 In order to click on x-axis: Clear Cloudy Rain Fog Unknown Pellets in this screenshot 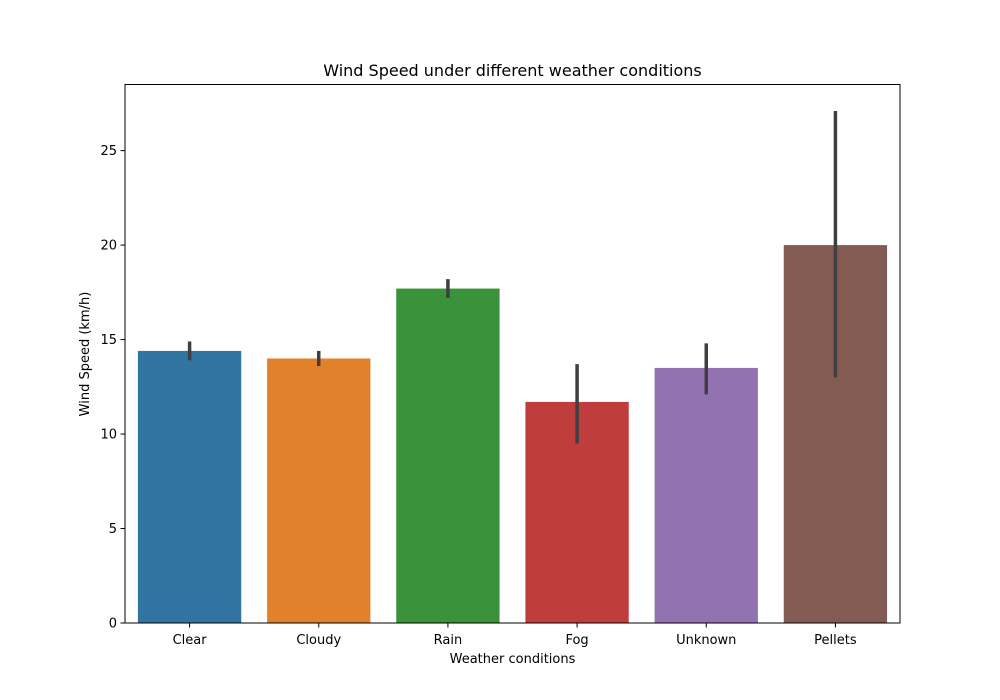, I will do `click(515, 635)`.